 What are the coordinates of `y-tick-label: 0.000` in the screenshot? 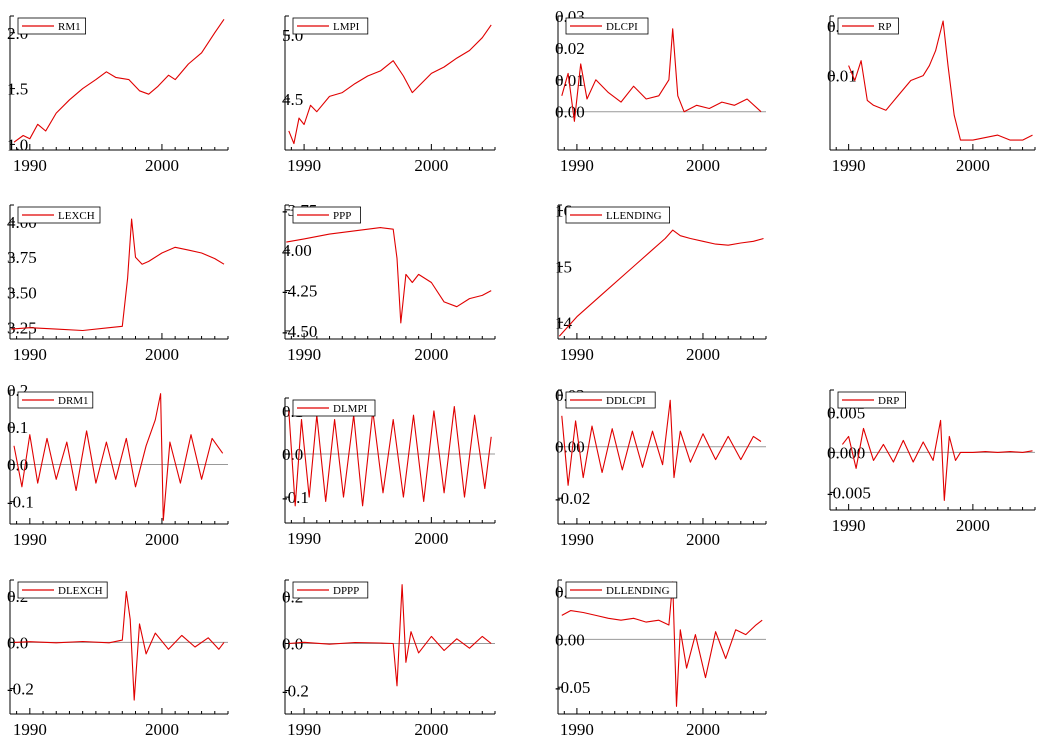 It's located at (846, 452).